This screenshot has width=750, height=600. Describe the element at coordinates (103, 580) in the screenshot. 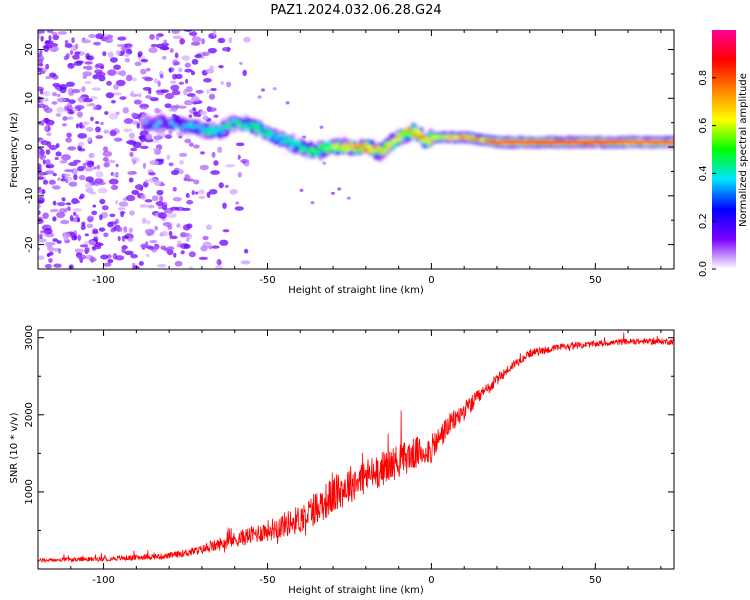

I see `x-tick-label: -100` at that location.